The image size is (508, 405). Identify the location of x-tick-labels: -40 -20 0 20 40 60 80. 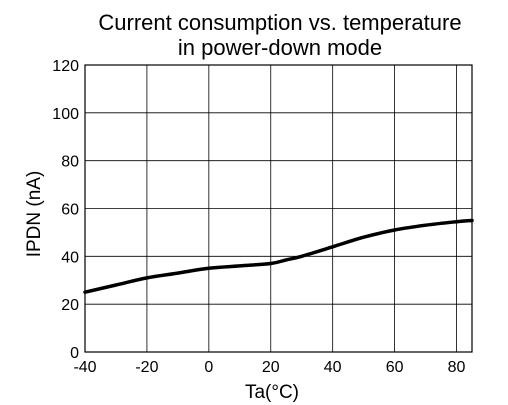
(269, 367).